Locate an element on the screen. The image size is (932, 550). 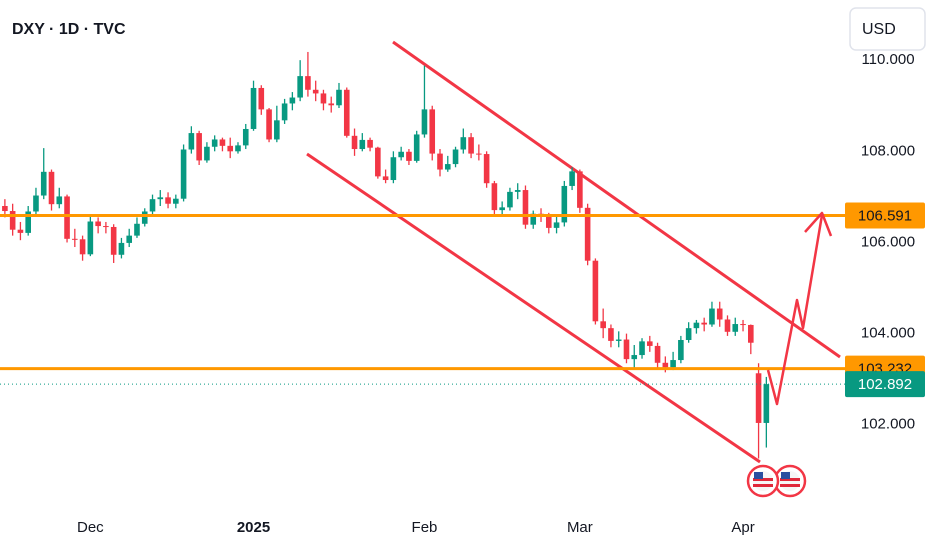
currency-label: USD is located at coordinates (879, 29).